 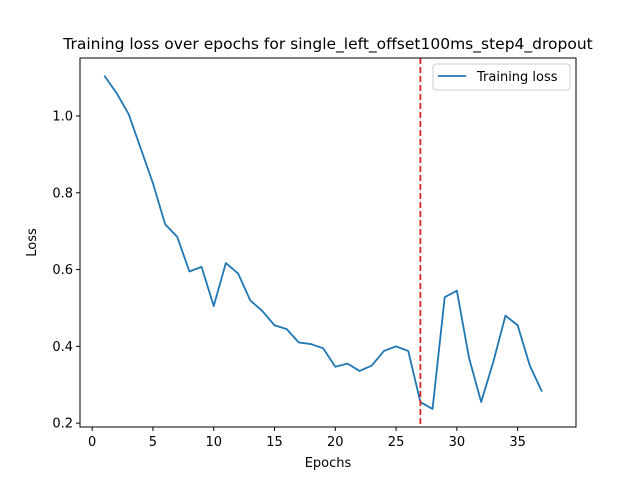 I want to click on y-tick-label: 0.2, so click(x=62, y=424).